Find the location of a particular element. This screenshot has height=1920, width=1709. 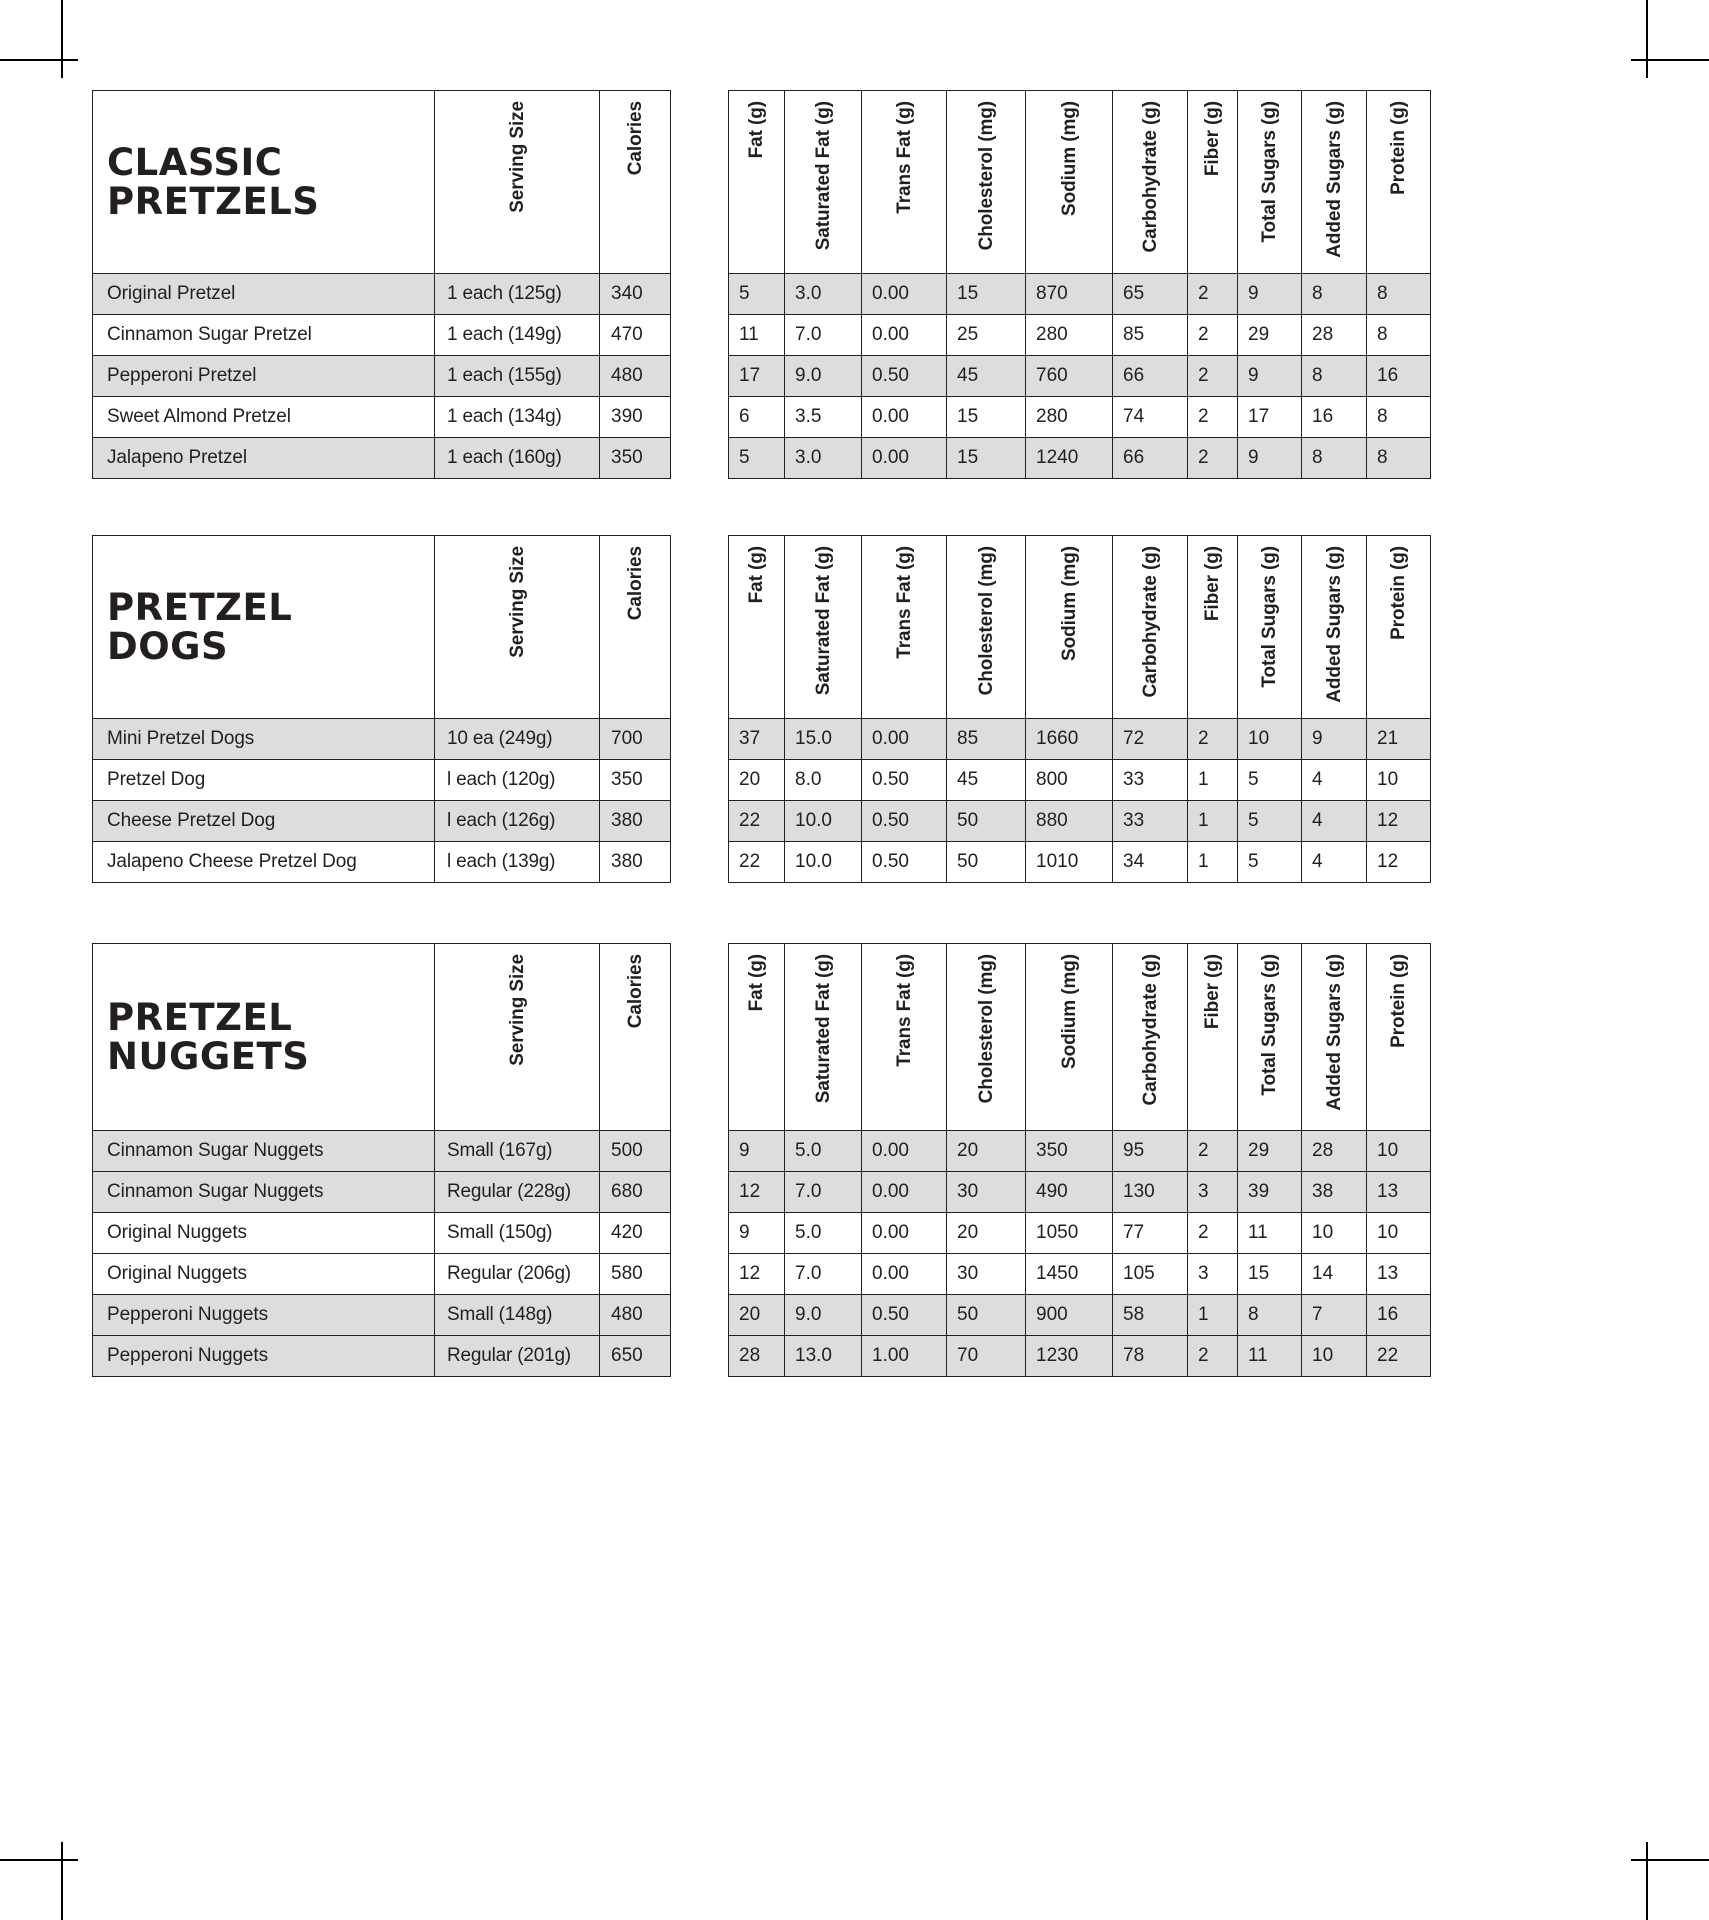

nutrient-value: 350 is located at coordinates (1069, 1151).